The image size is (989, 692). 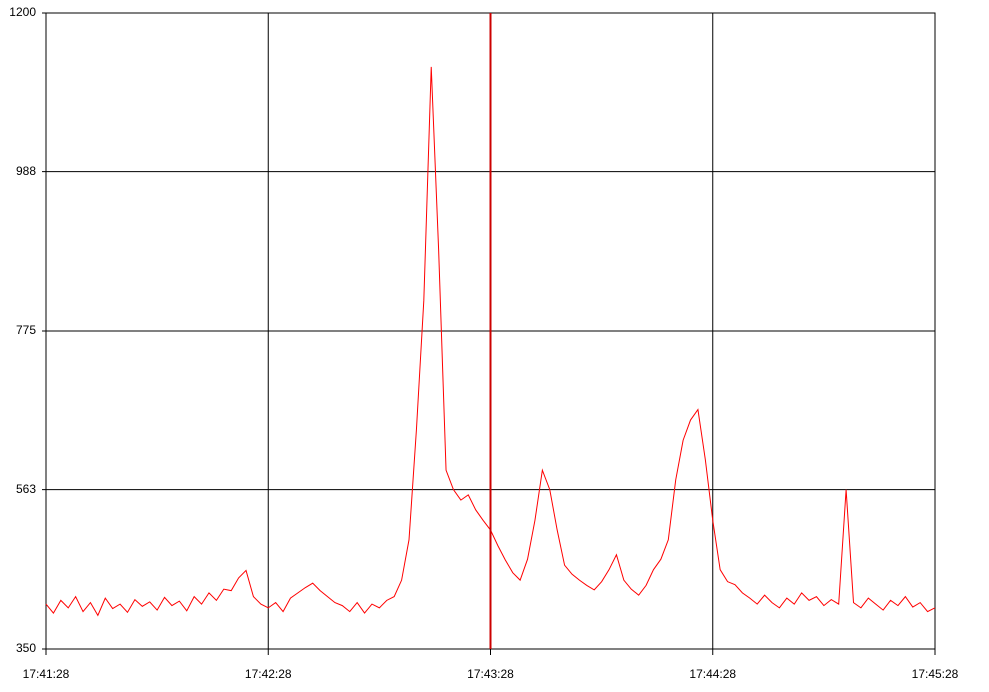 What do you see at coordinates (26, 489) in the screenshot?
I see `y-tick-label: 563` at bounding box center [26, 489].